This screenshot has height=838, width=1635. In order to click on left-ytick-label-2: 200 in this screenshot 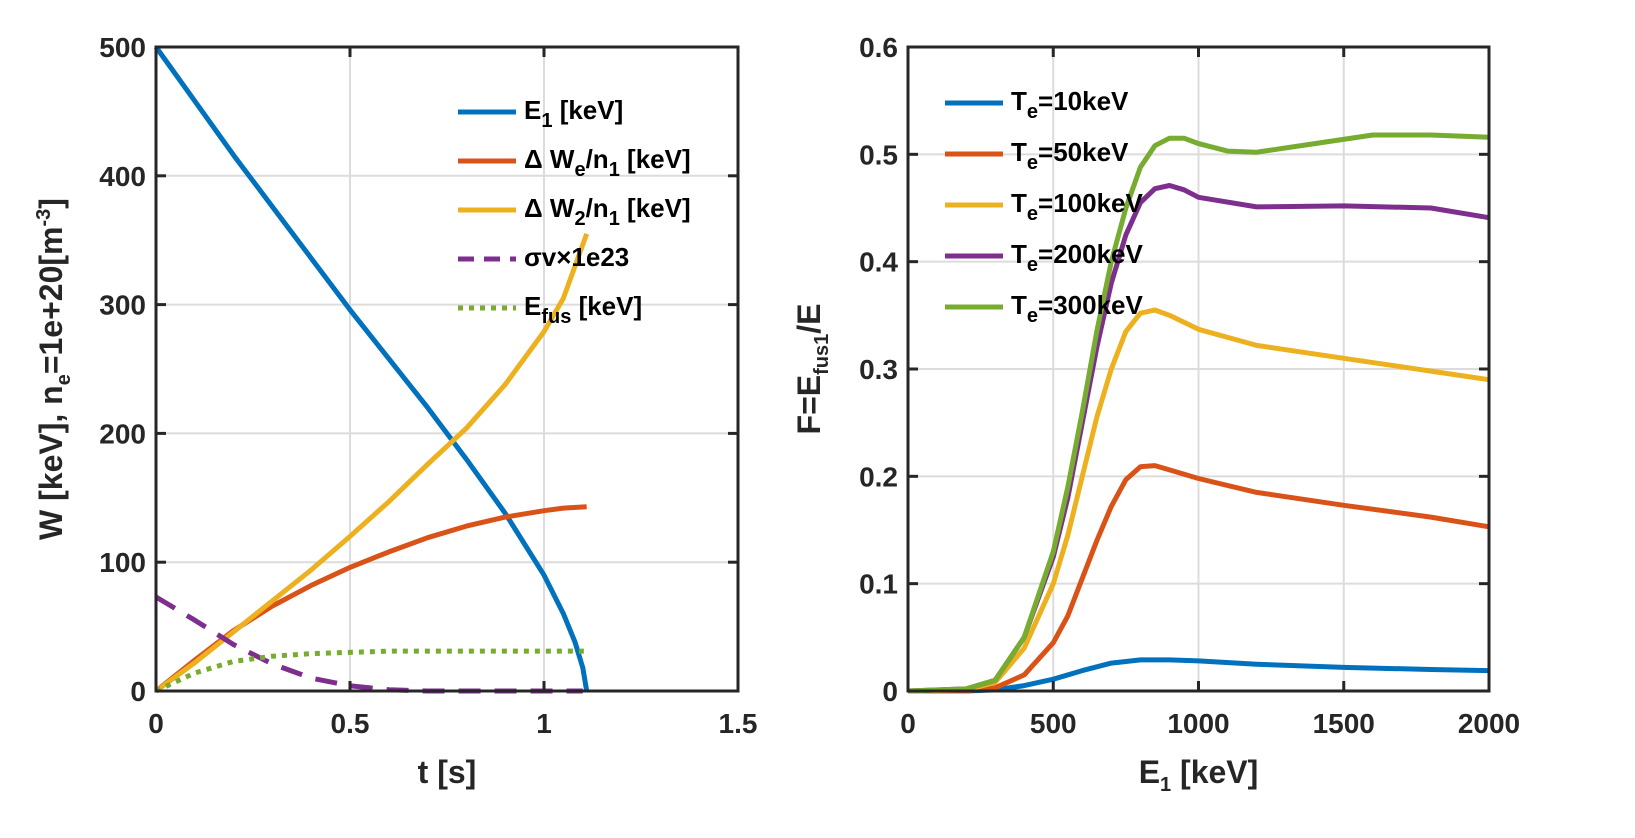, I will do `click(122, 433)`.